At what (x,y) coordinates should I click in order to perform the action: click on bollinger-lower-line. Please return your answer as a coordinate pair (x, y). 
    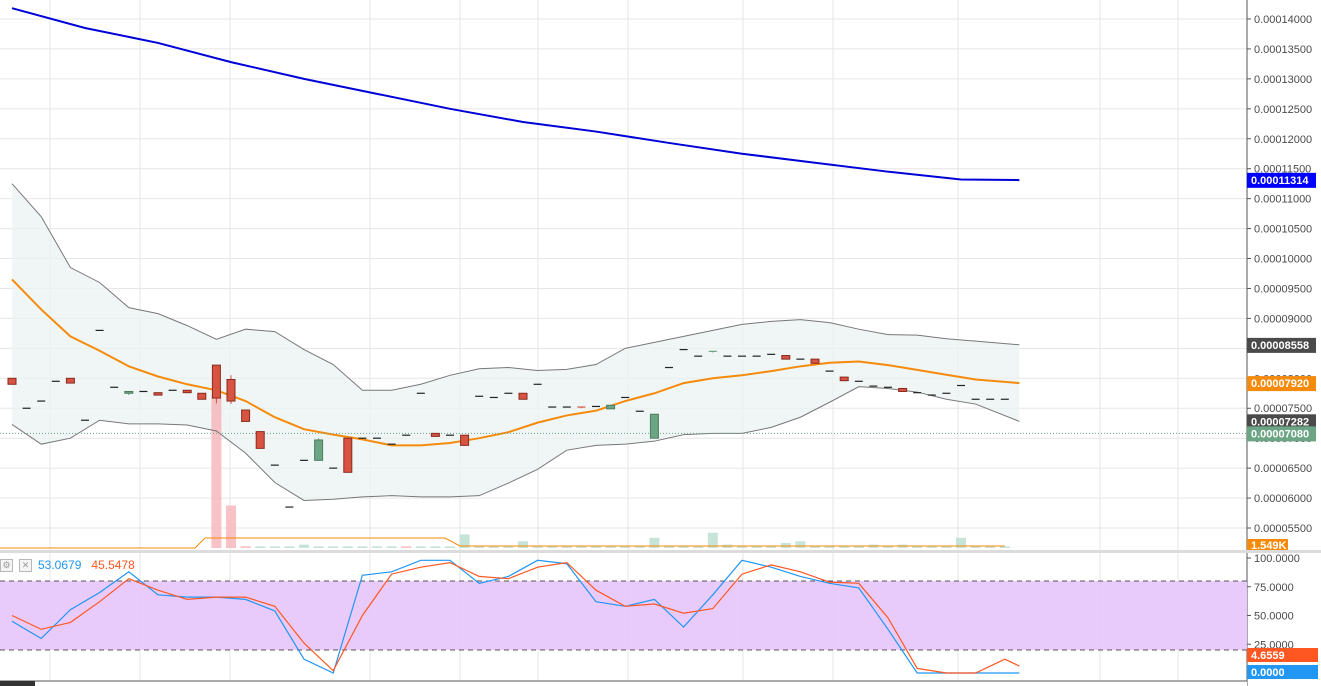
    Looking at the image, I should click on (515, 443).